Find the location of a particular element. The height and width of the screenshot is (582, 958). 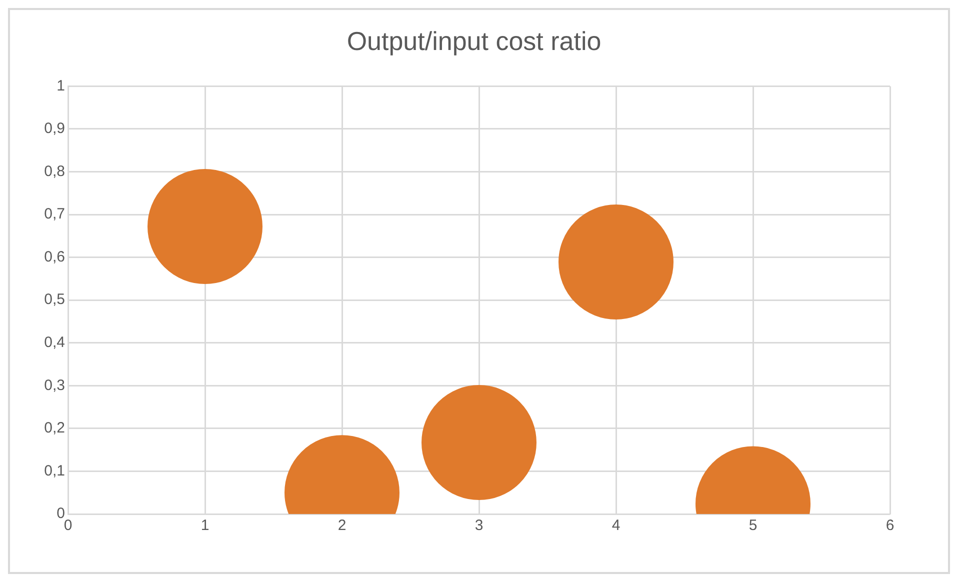

x-tick-label: 1 is located at coordinates (205, 525).